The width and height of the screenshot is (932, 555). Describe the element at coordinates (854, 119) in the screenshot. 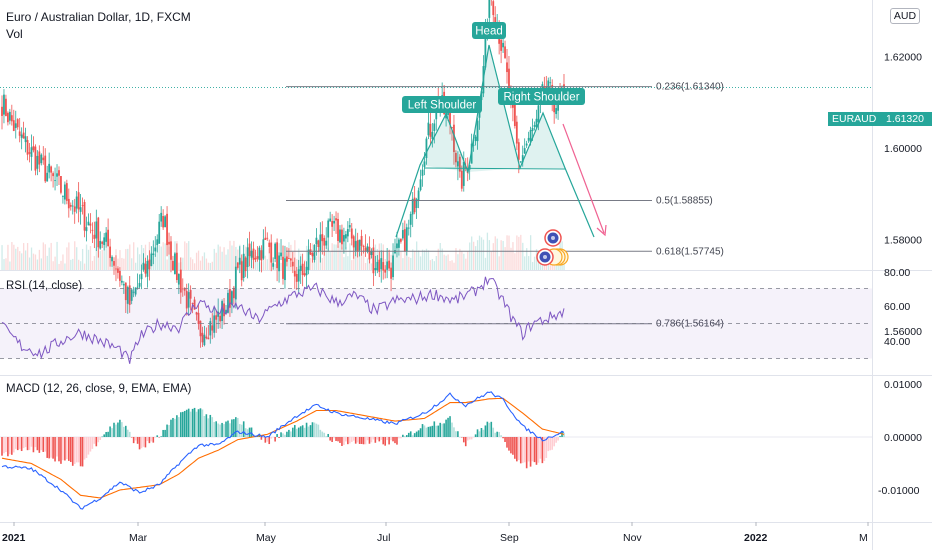

I see `symbol-tag: EURAUD` at that location.